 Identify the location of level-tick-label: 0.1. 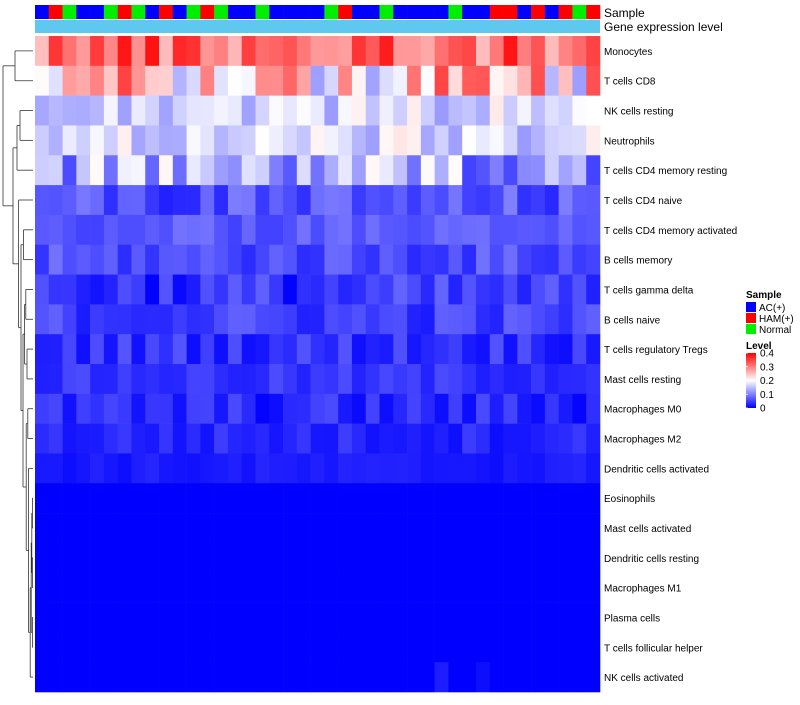
(767, 395).